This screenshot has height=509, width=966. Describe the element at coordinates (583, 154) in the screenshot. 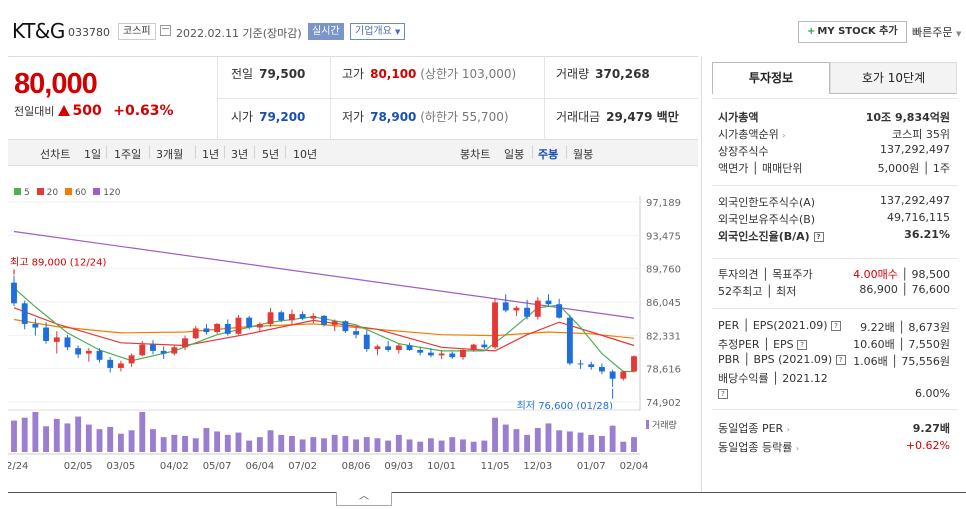

I see `tab-monthly-candle: 월봉` at that location.